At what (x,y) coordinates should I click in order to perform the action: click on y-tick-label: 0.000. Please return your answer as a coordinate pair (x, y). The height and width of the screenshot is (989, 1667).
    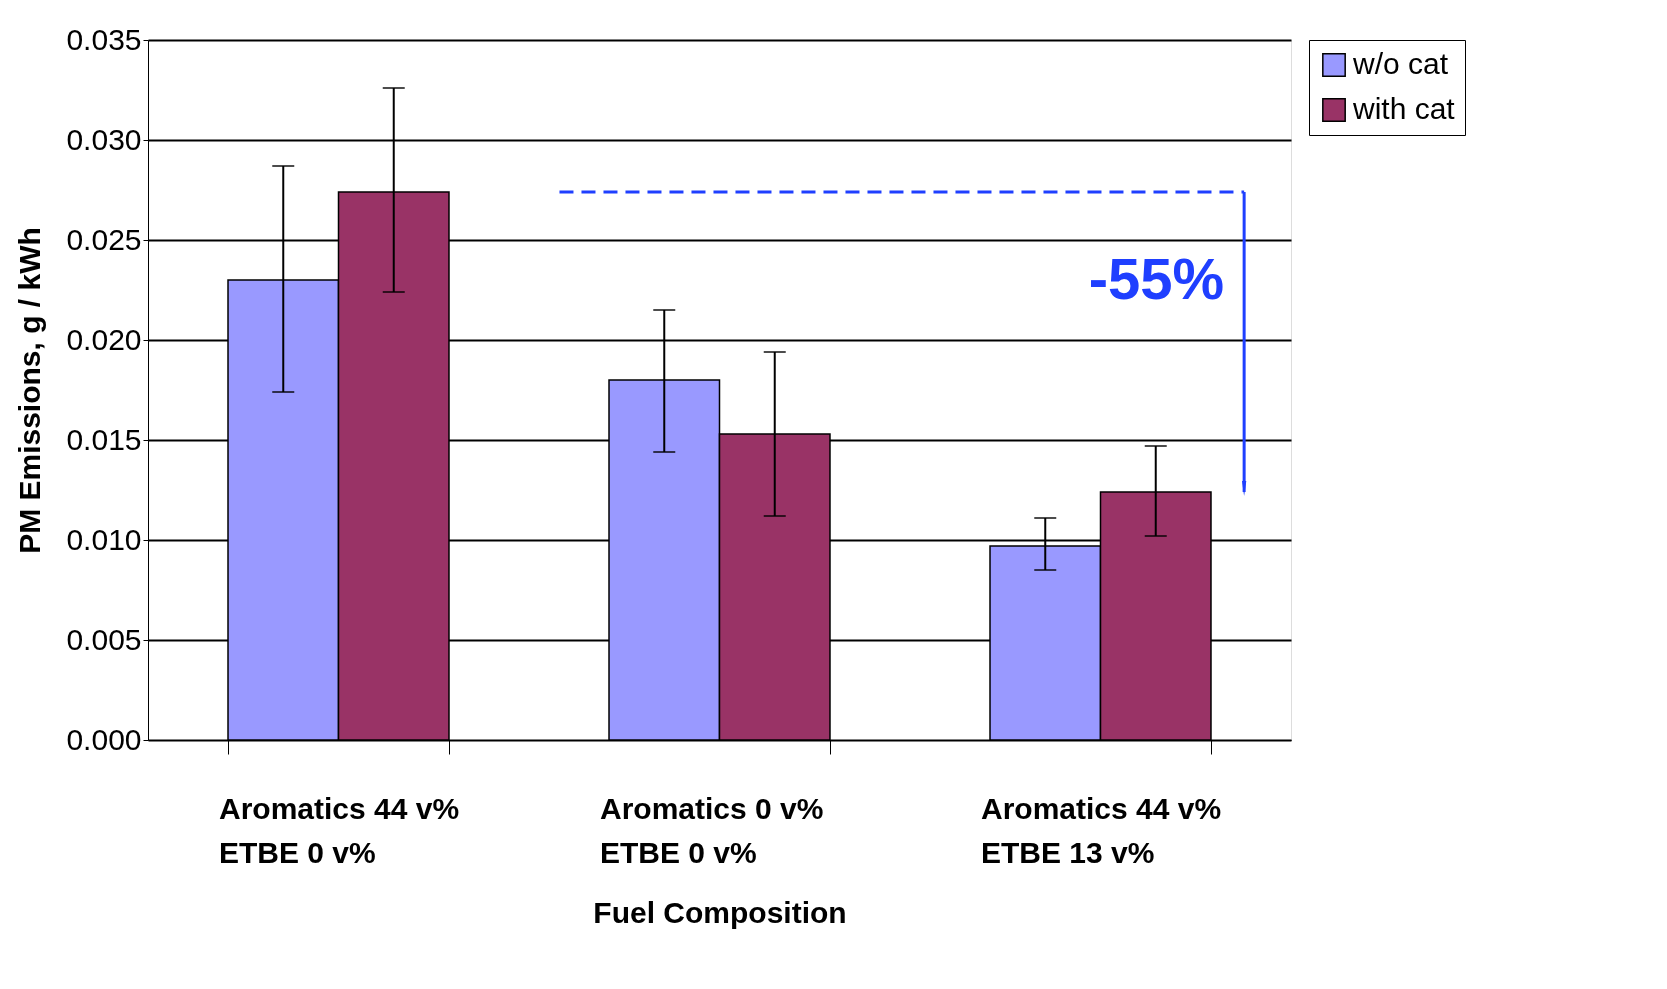
    Looking at the image, I should click on (104, 739).